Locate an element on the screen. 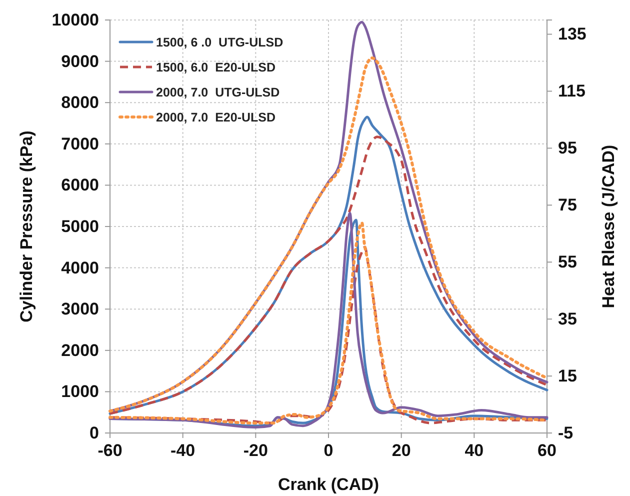 This screenshot has height=496, width=630. y2-tick-label: 135 is located at coordinates (572, 34).